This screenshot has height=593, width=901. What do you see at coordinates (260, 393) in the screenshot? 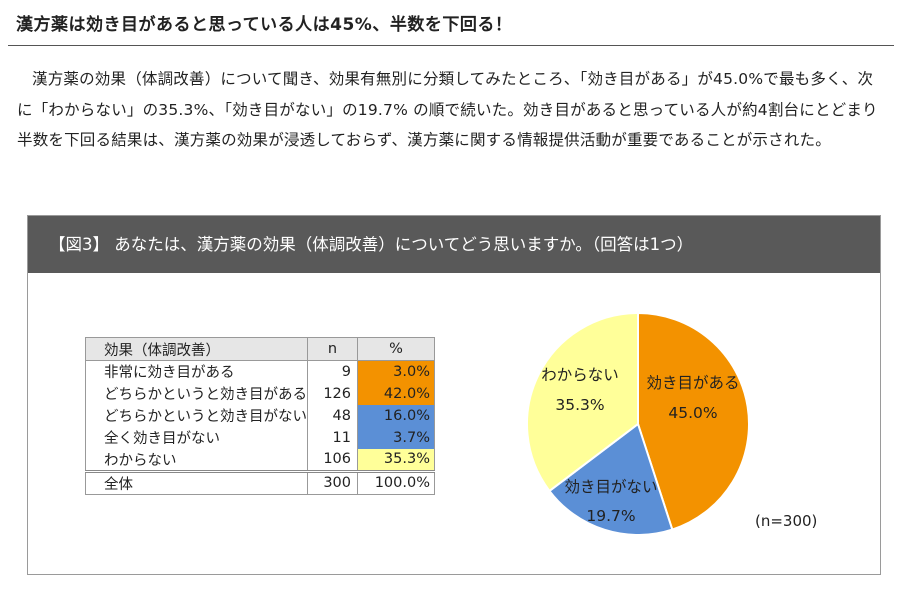
I see `table-row: どちらかというと効き目がある 126 42.0%` at bounding box center [260, 393].